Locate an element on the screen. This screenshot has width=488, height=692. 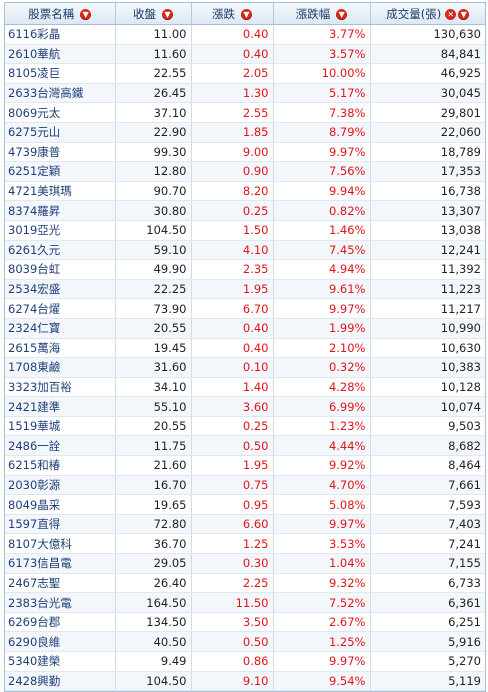
table-row: 2615萬海 19.45 0.40 2.10% 10,630 is located at coordinates (245, 348).